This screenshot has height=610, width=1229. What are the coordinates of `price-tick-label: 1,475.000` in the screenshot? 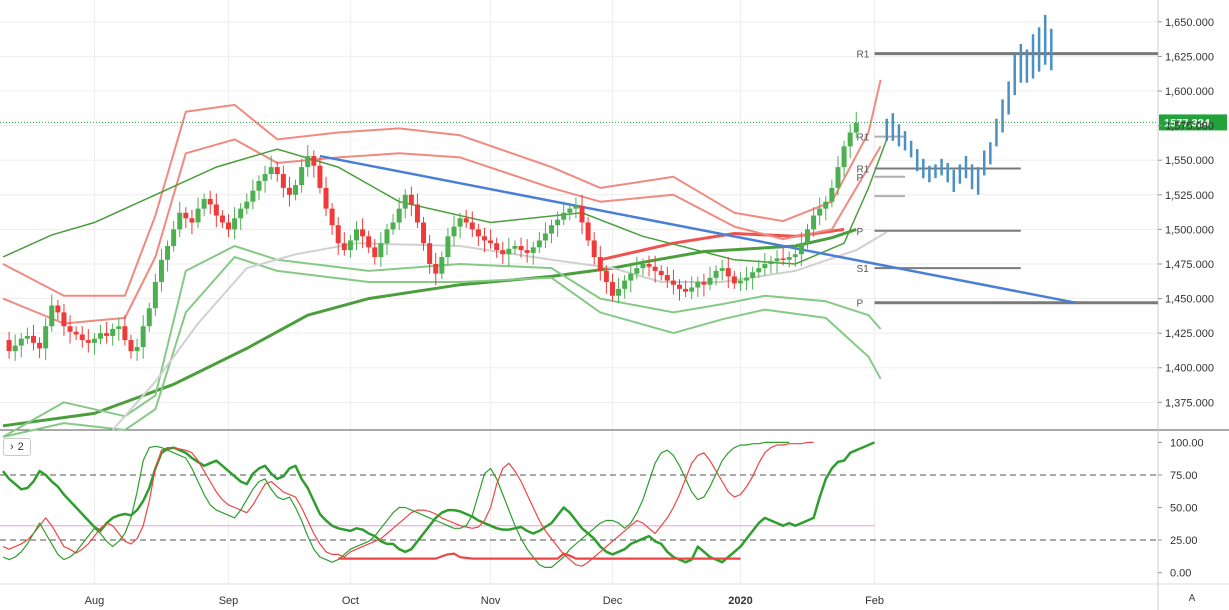 It's located at (1189, 265).